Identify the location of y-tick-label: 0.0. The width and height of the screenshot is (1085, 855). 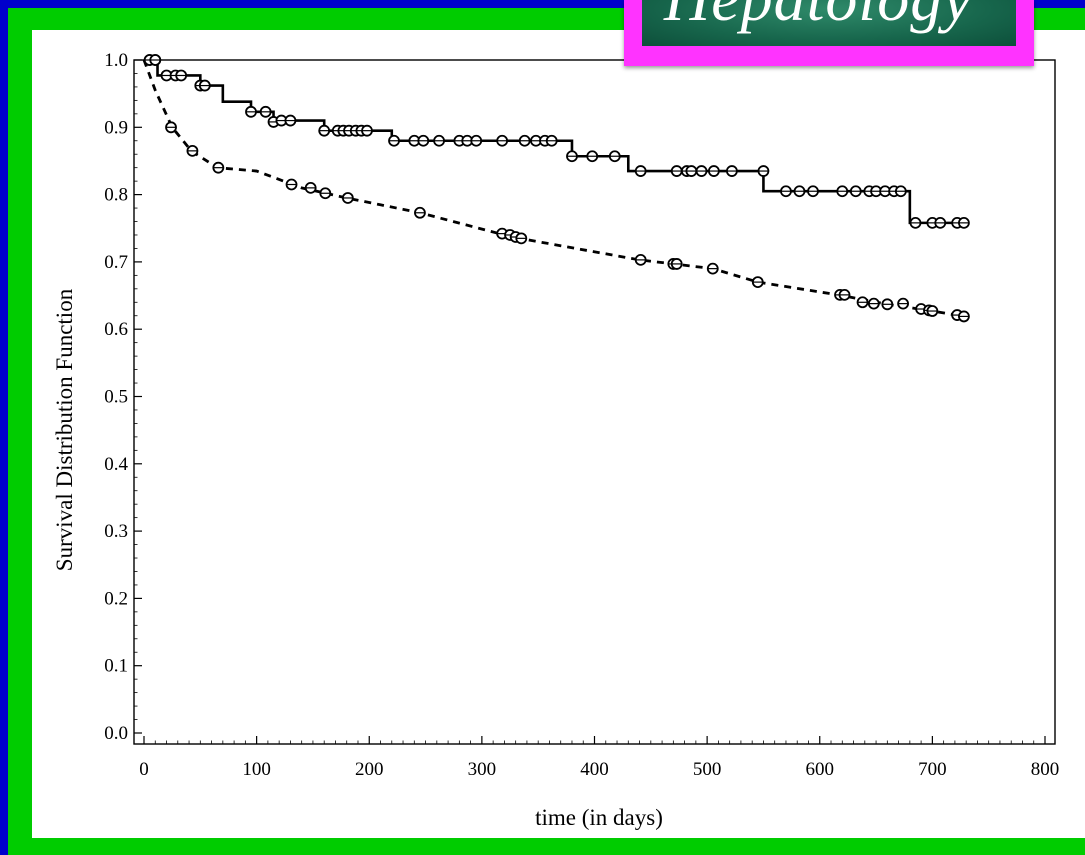
(116, 733).